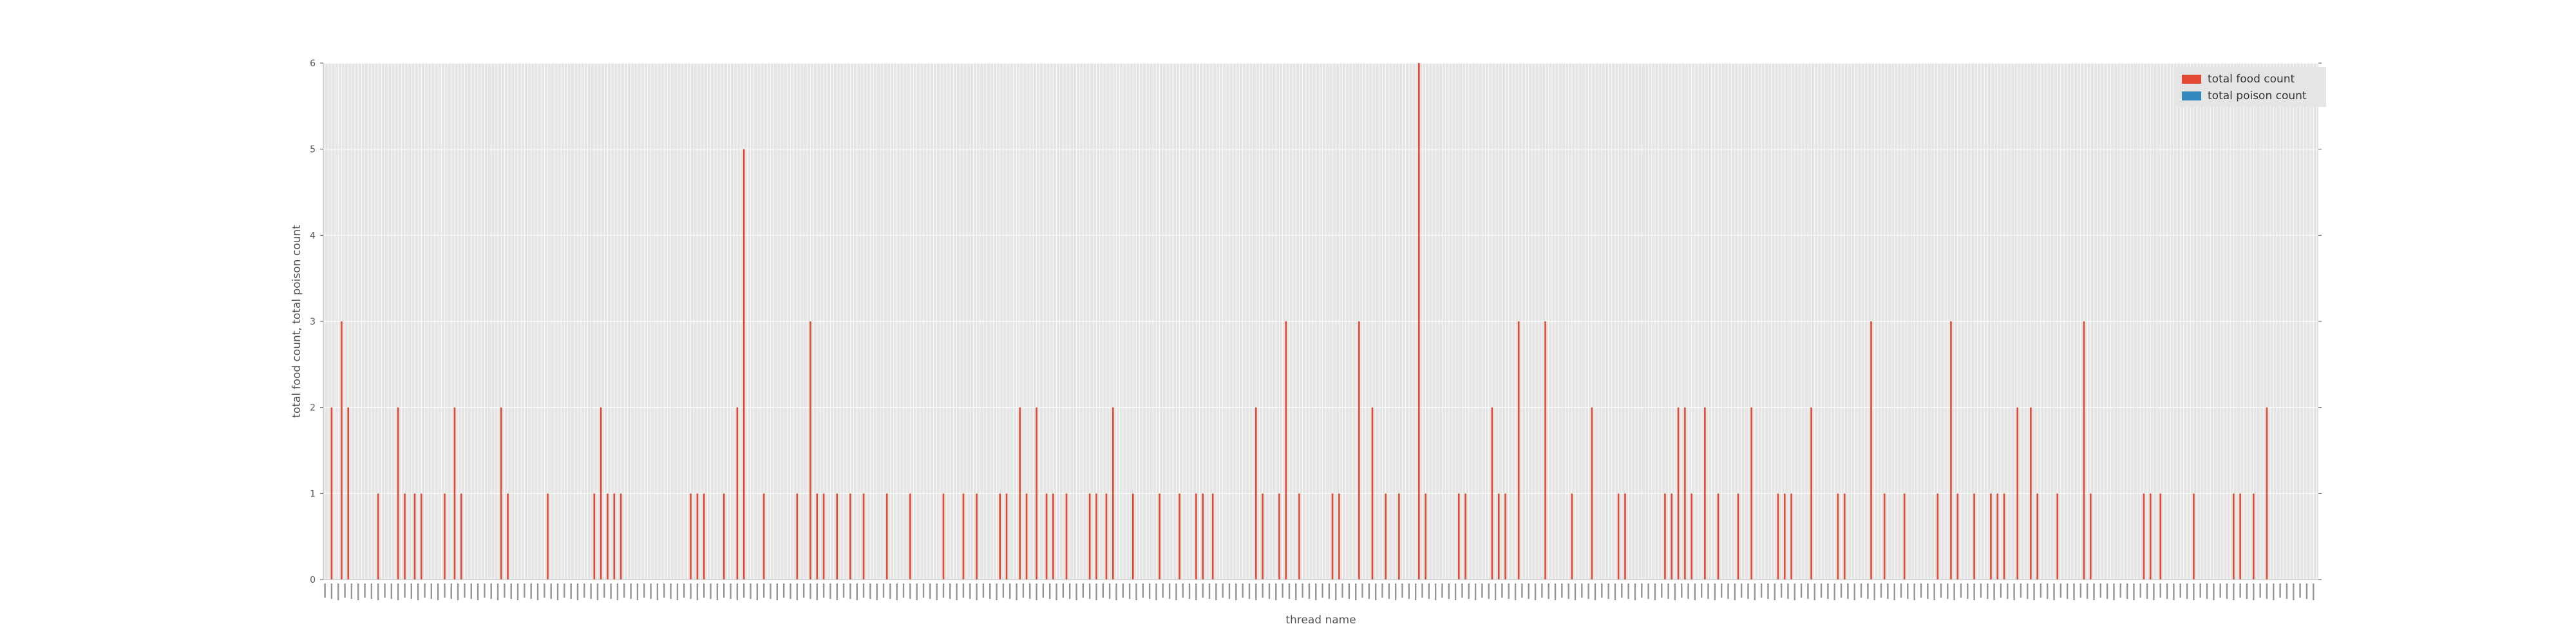 This screenshot has height=644, width=2576. I want to click on legend-item-poison: total poison count, so click(2244, 96).